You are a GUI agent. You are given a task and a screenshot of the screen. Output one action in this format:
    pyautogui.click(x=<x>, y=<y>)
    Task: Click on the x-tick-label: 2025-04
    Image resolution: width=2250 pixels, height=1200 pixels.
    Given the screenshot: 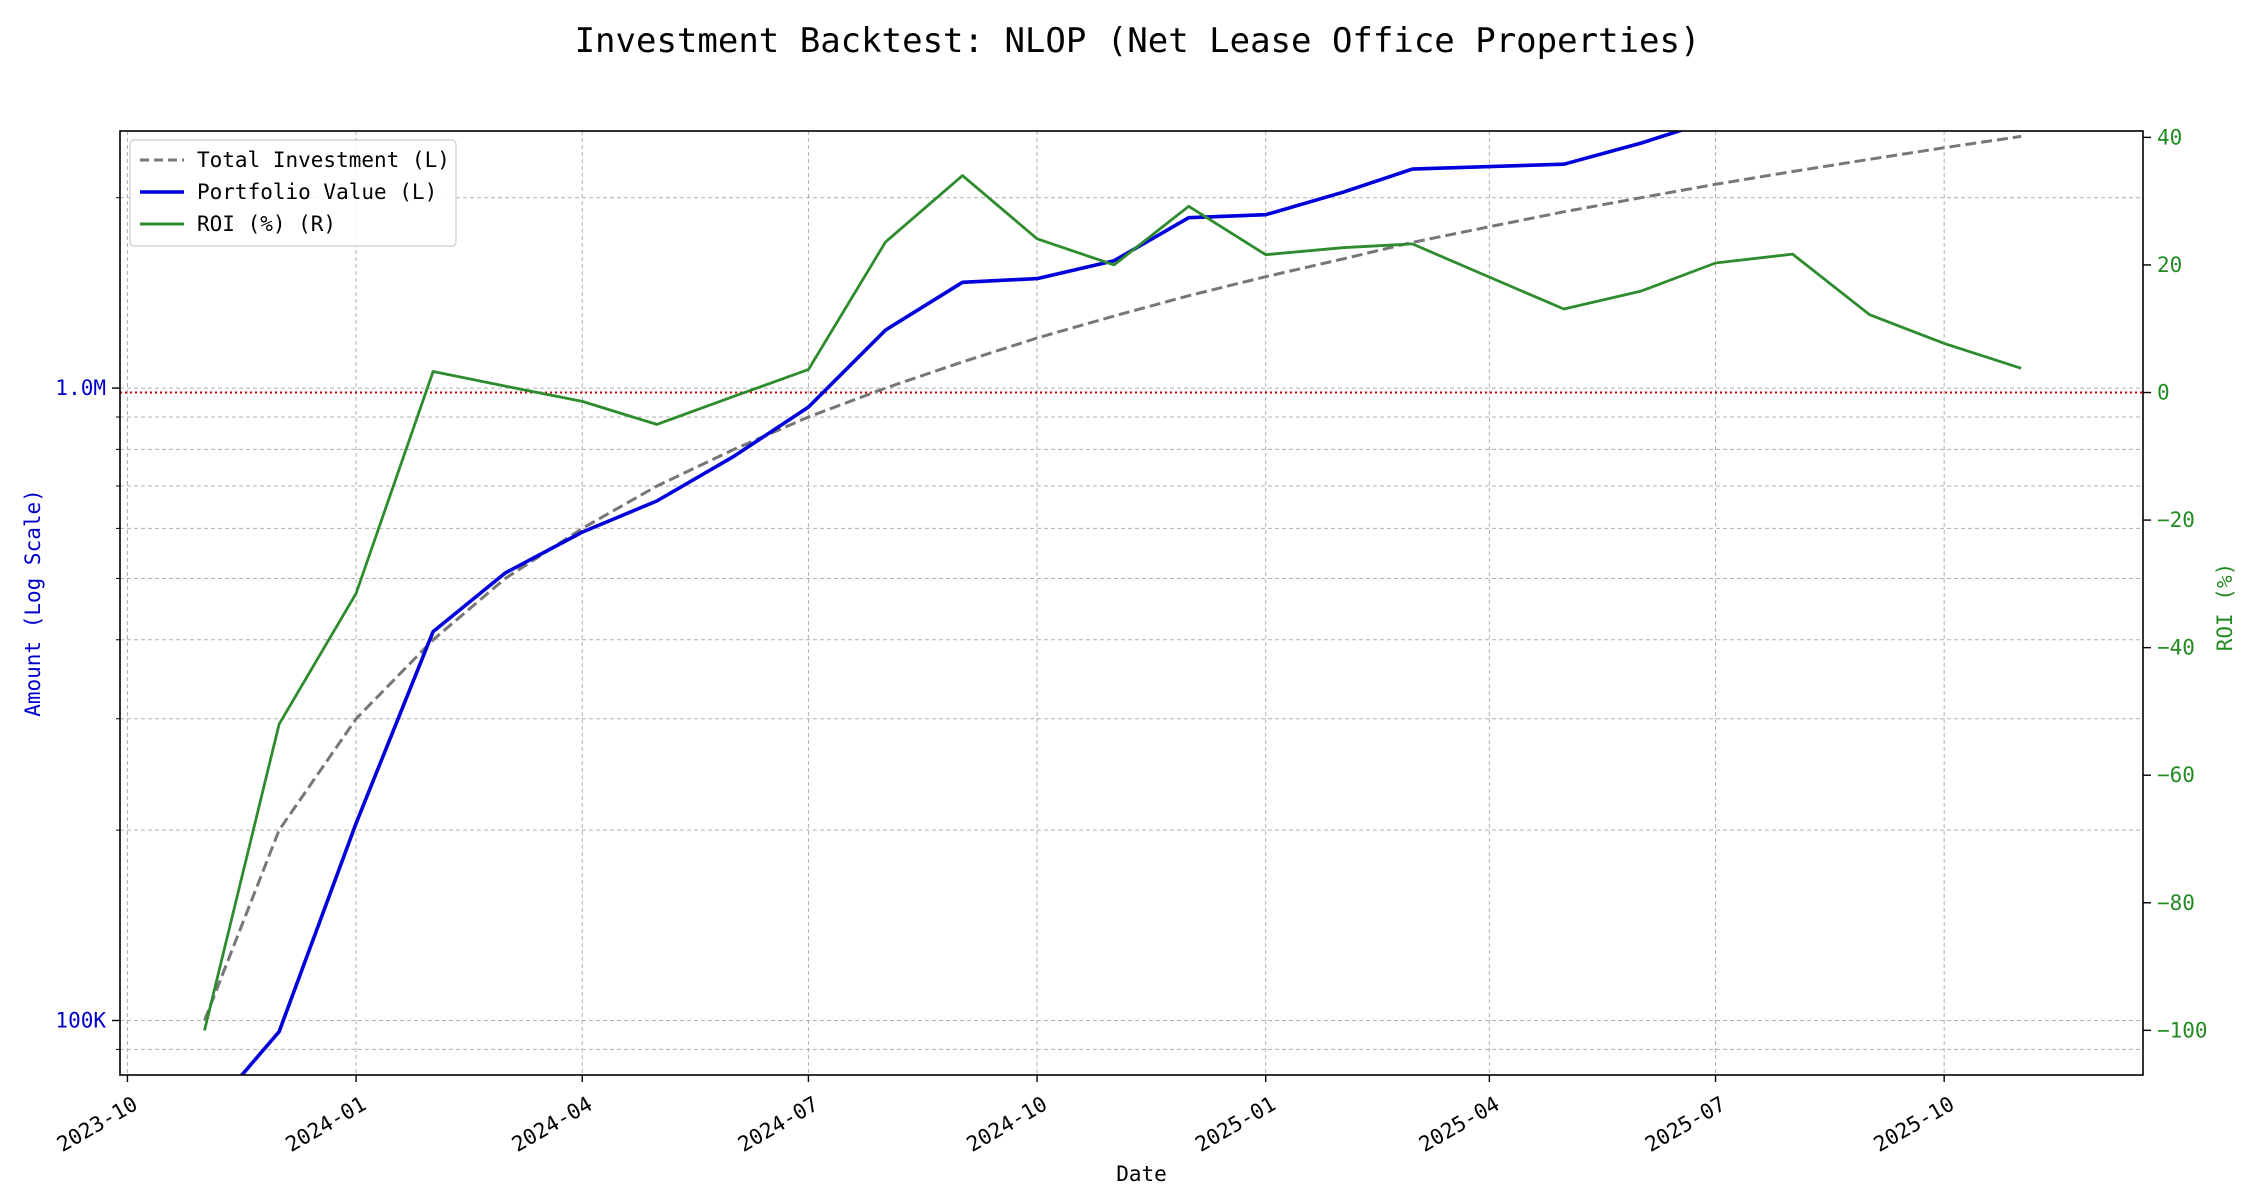 What is the action you would take?
    pyautogui.click(x=1459, y=1124)
    